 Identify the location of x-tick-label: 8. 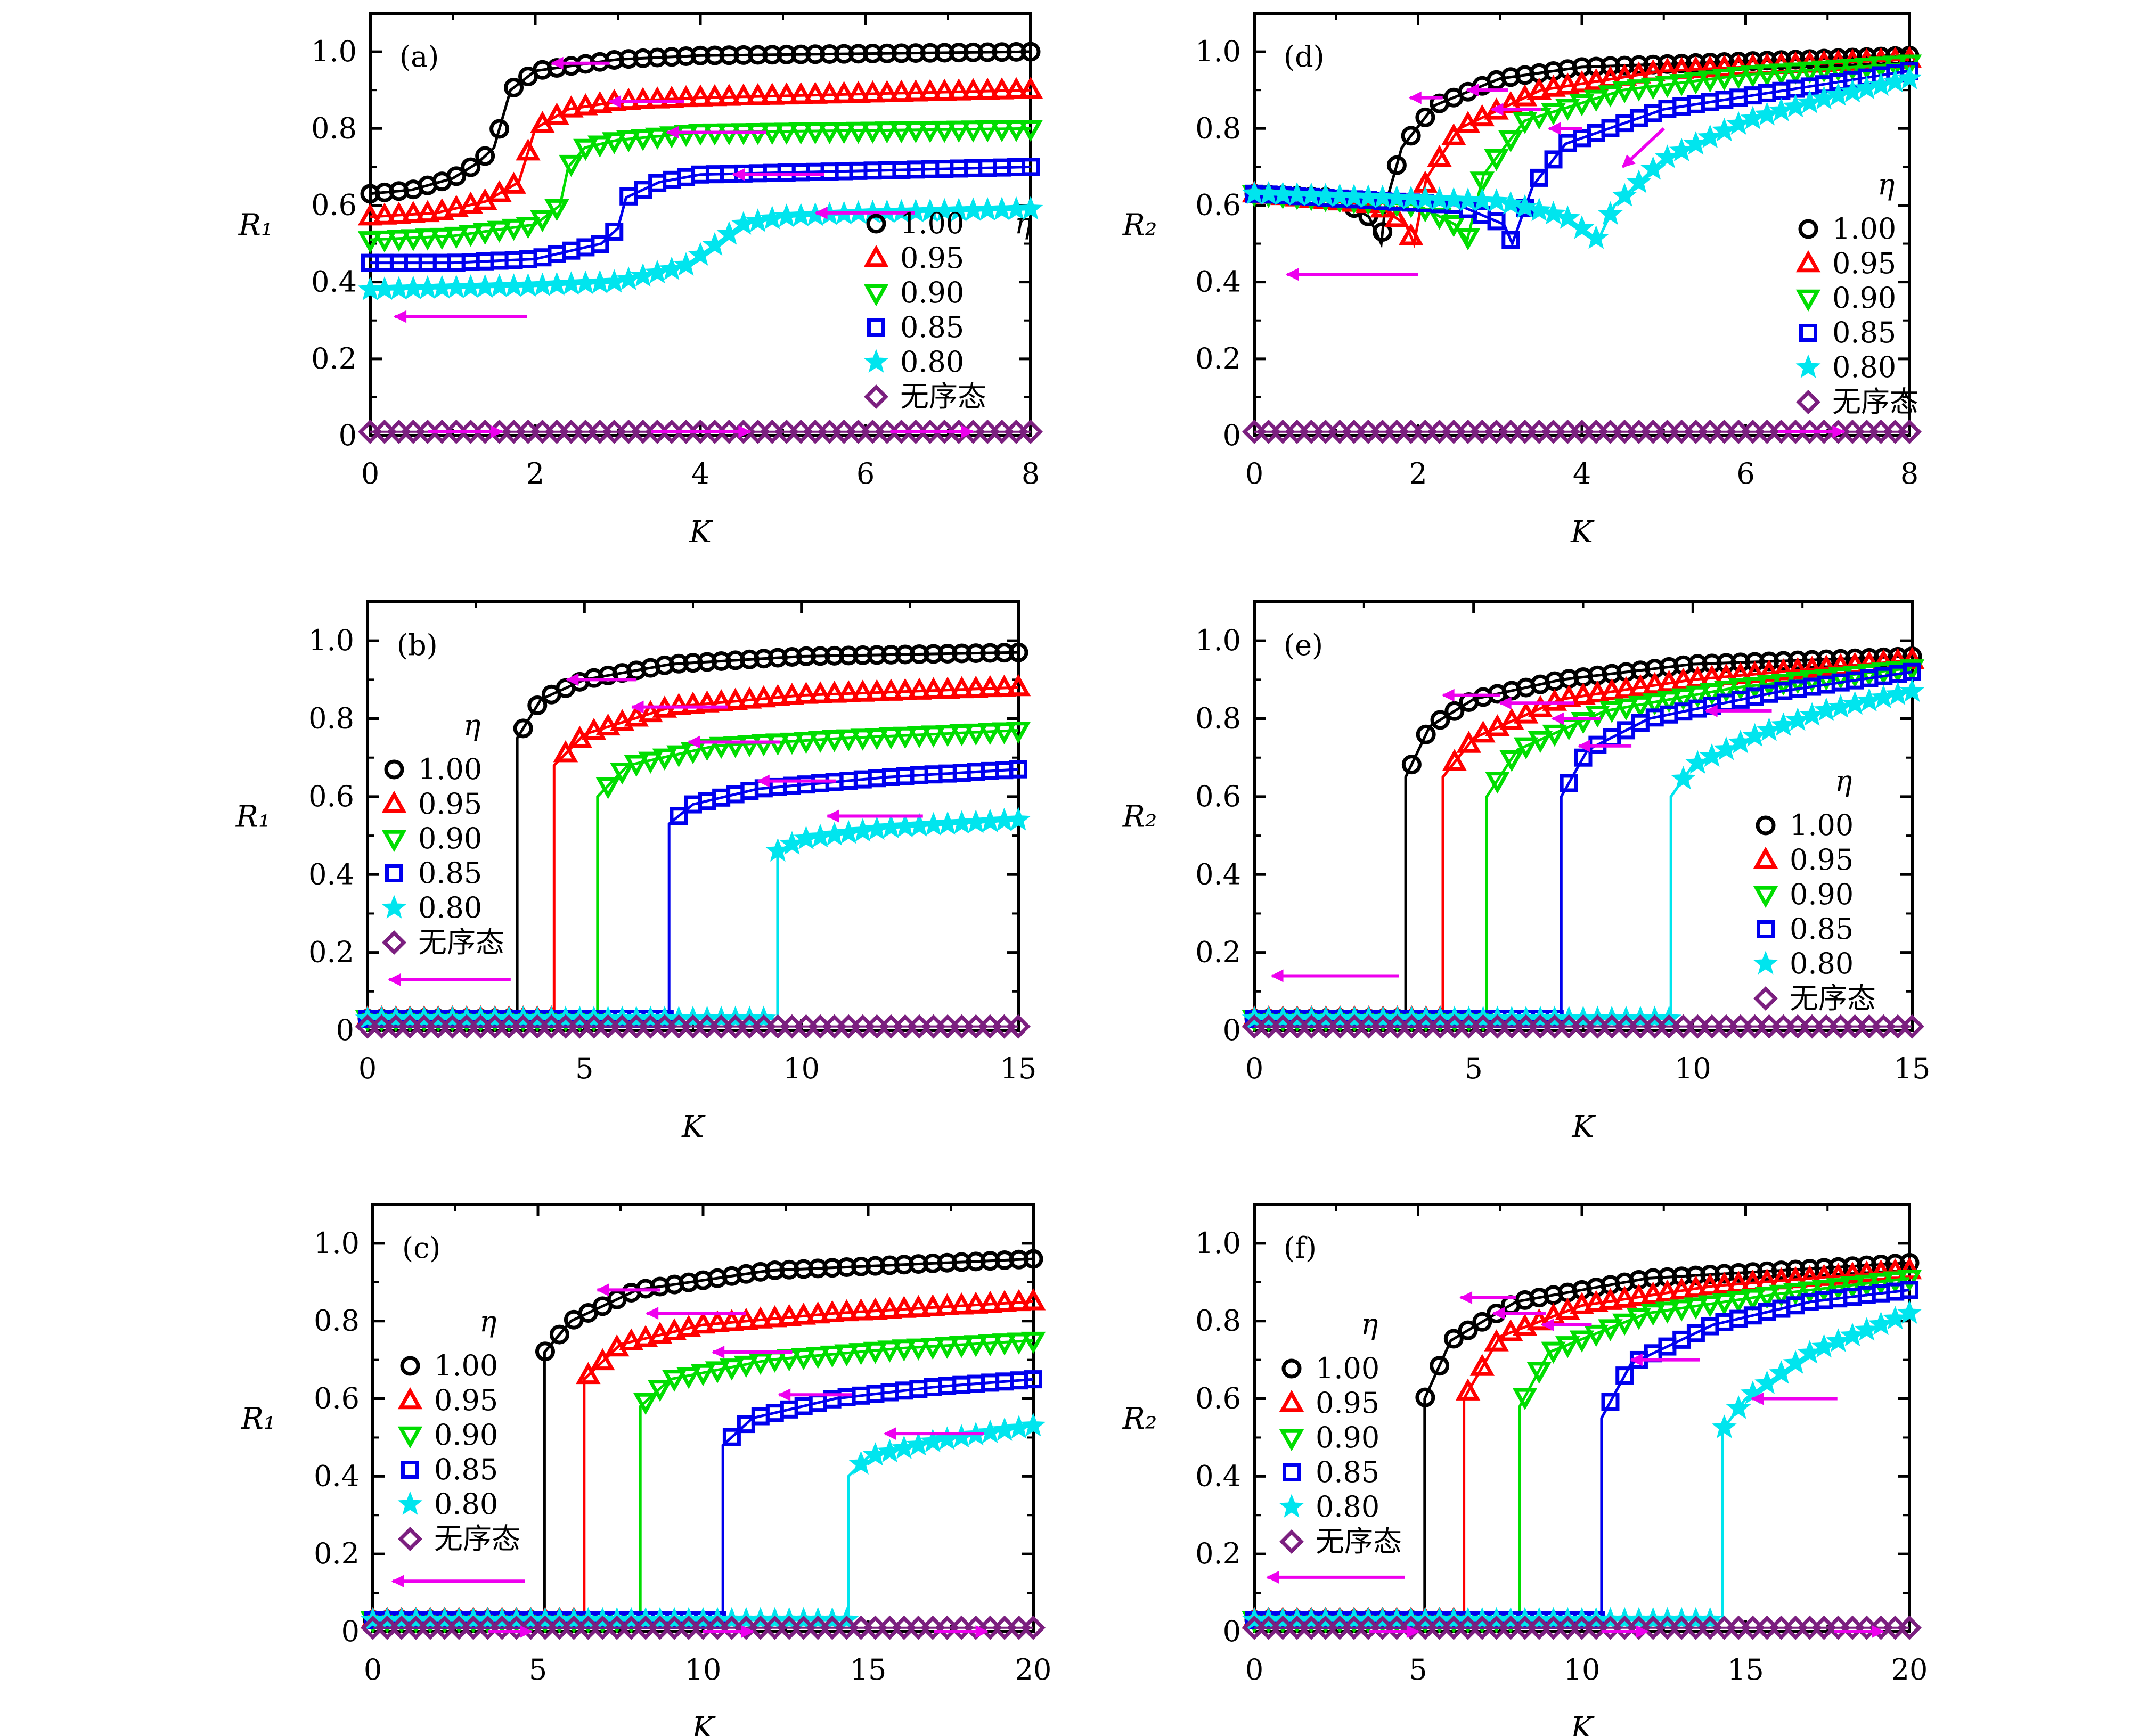
(1031, 474).